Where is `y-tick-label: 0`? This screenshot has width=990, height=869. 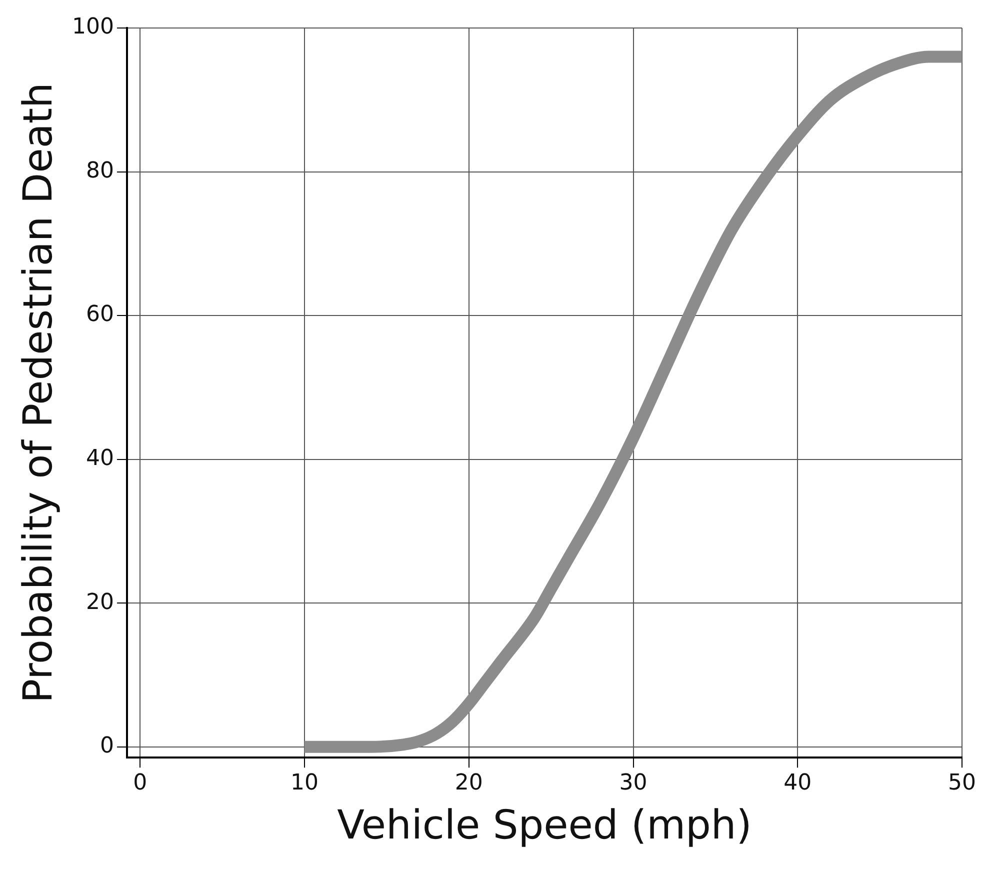 y-tick-label: 0 is located at coordinates (107, 746).